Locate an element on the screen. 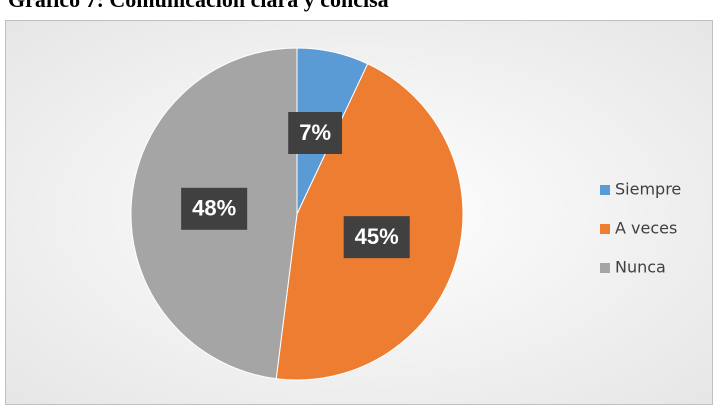 The height and width of the screenshot is (405, 718). data-label: 48% is located at coordinates (214, 208).